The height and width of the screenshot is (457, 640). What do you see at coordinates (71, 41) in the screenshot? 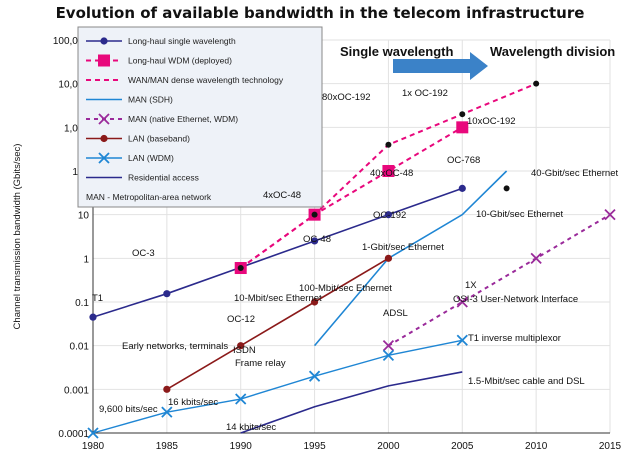
I see `y-tick-label: 100,000` at bounding box center [71, 41].